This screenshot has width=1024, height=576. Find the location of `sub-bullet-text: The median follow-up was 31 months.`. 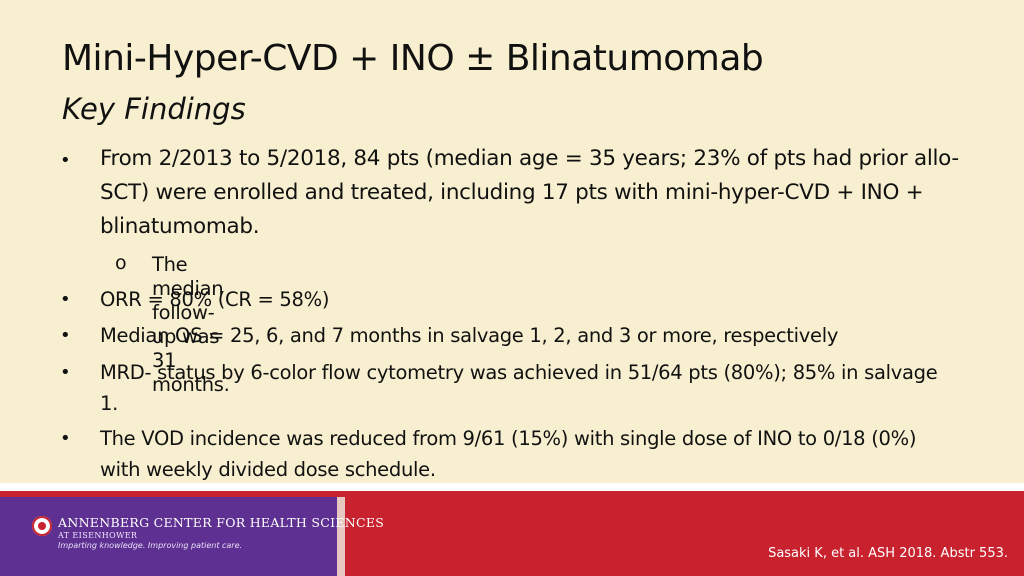

sub-bullet-text: The median follow-up was 31 months. is located at coordinates (191, 324).